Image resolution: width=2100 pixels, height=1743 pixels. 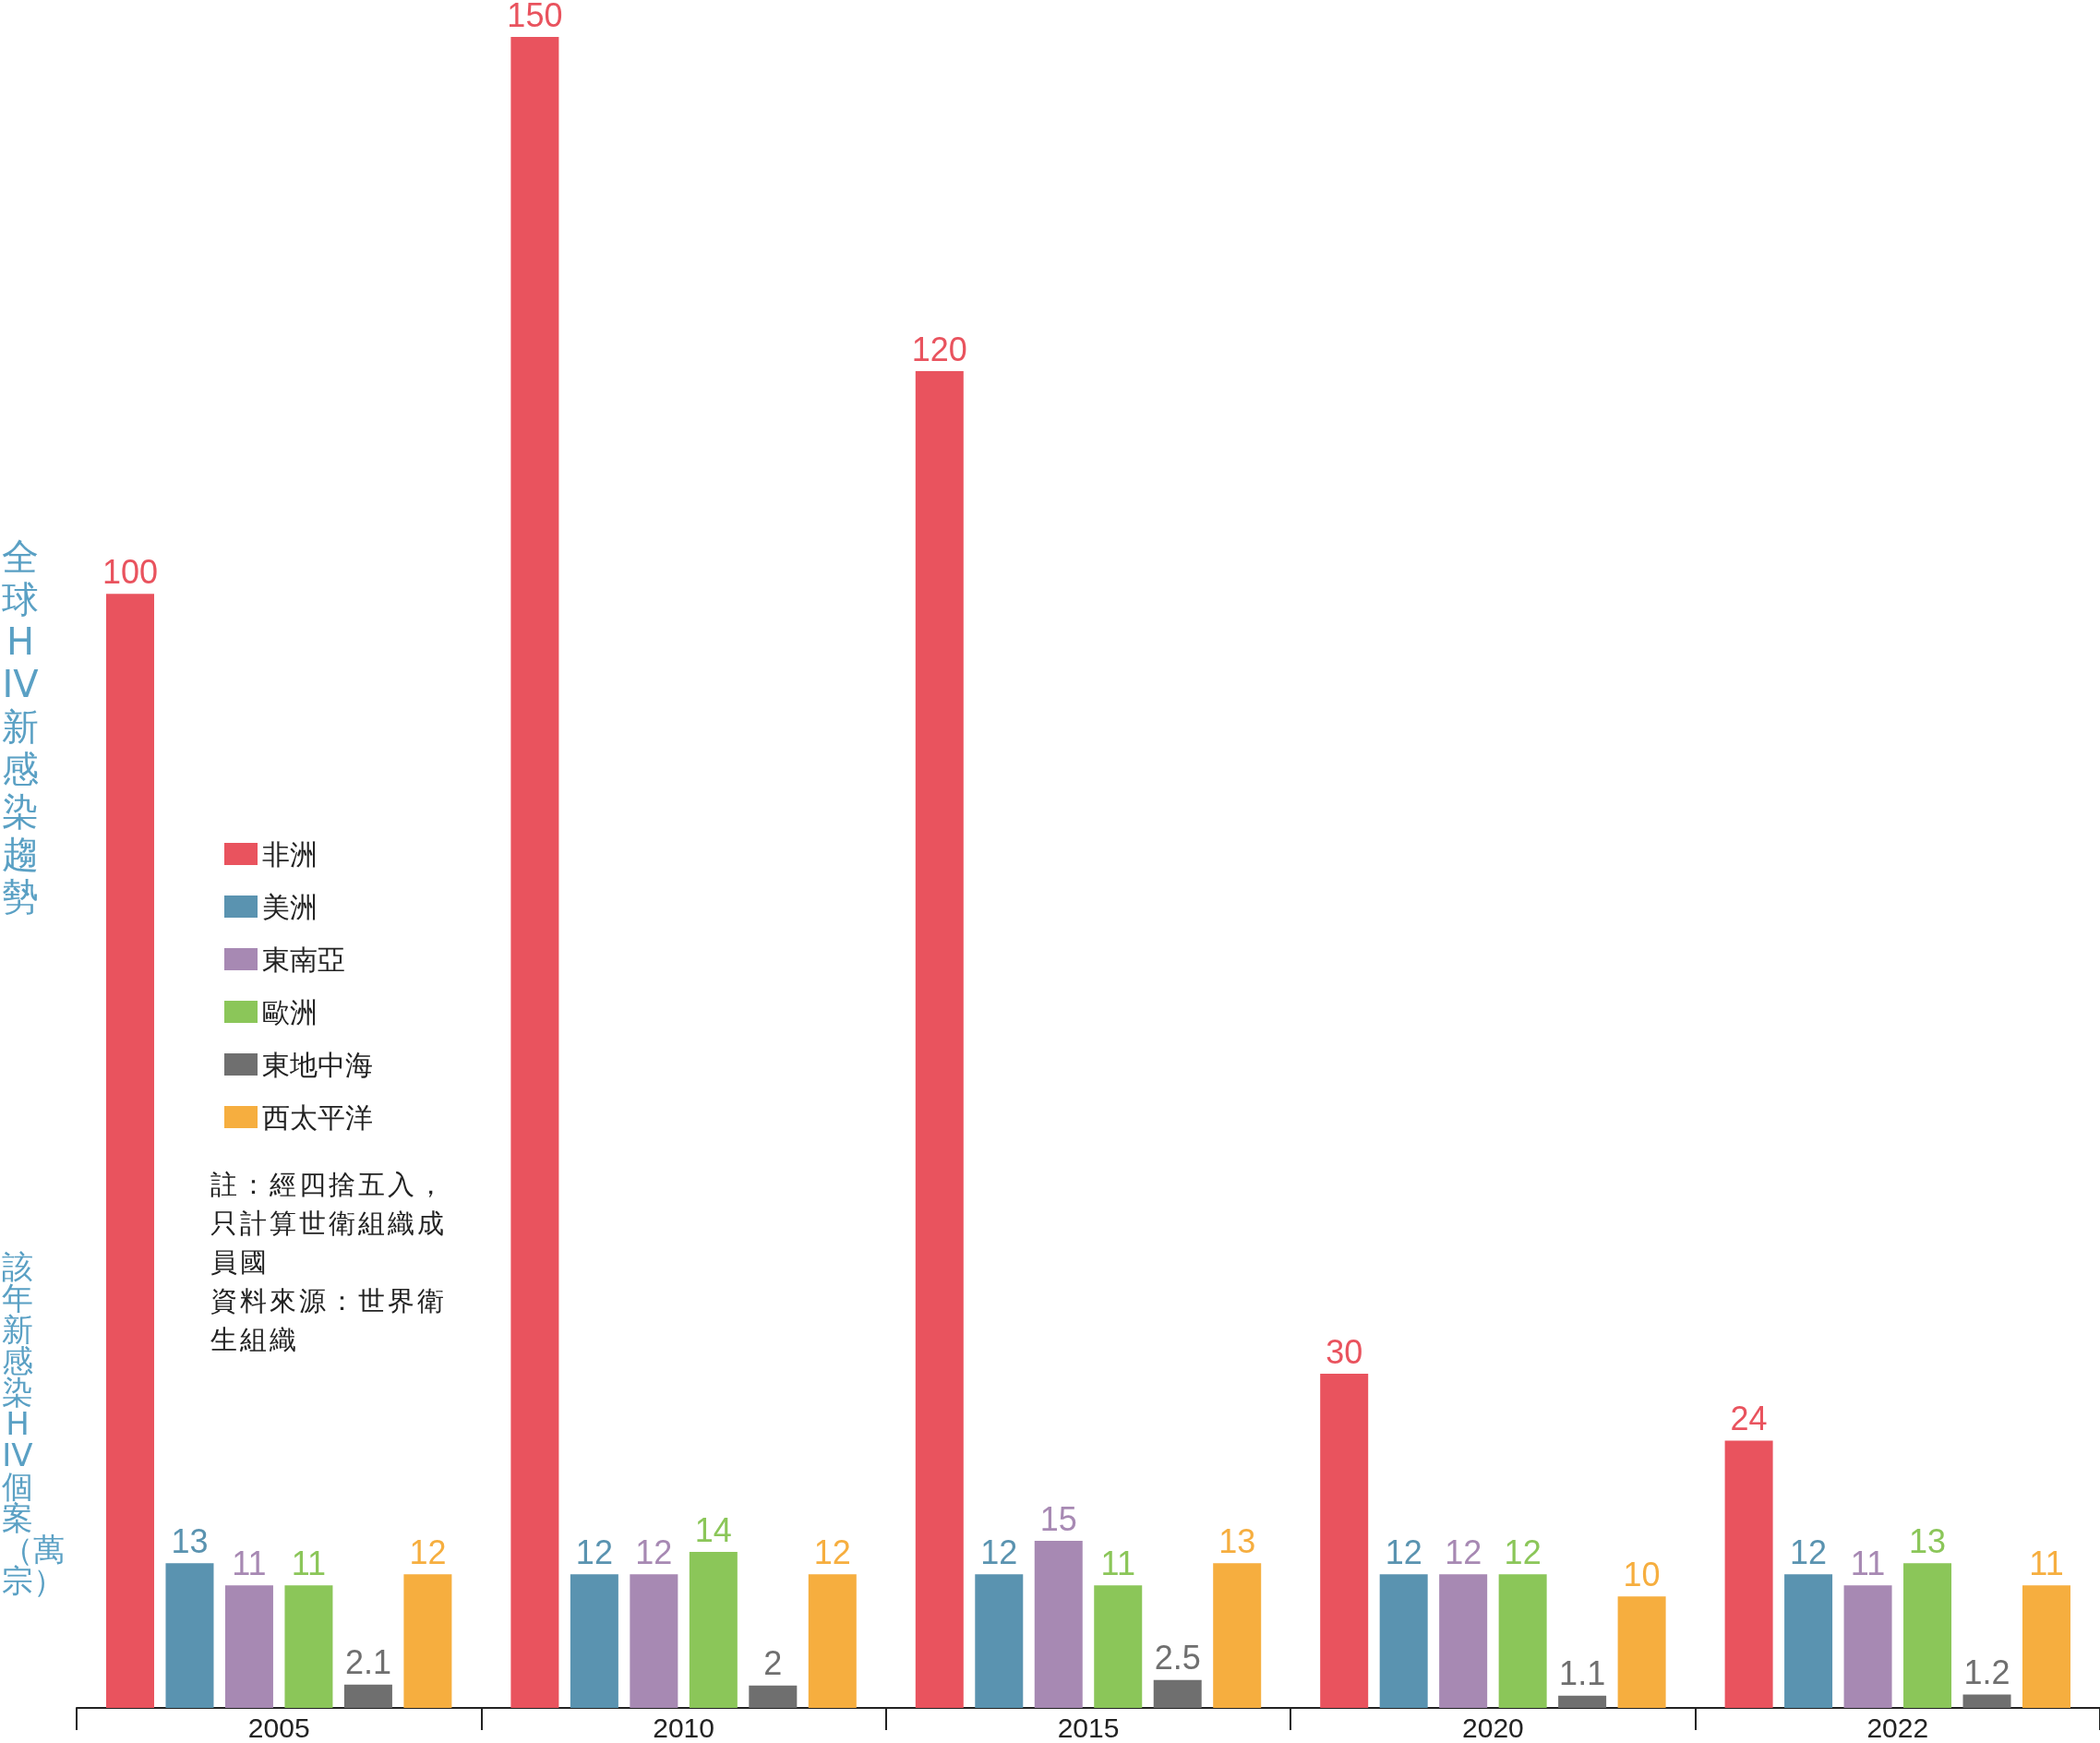 I want to click on legend-label: 美洲, so click(x=290, y=906).